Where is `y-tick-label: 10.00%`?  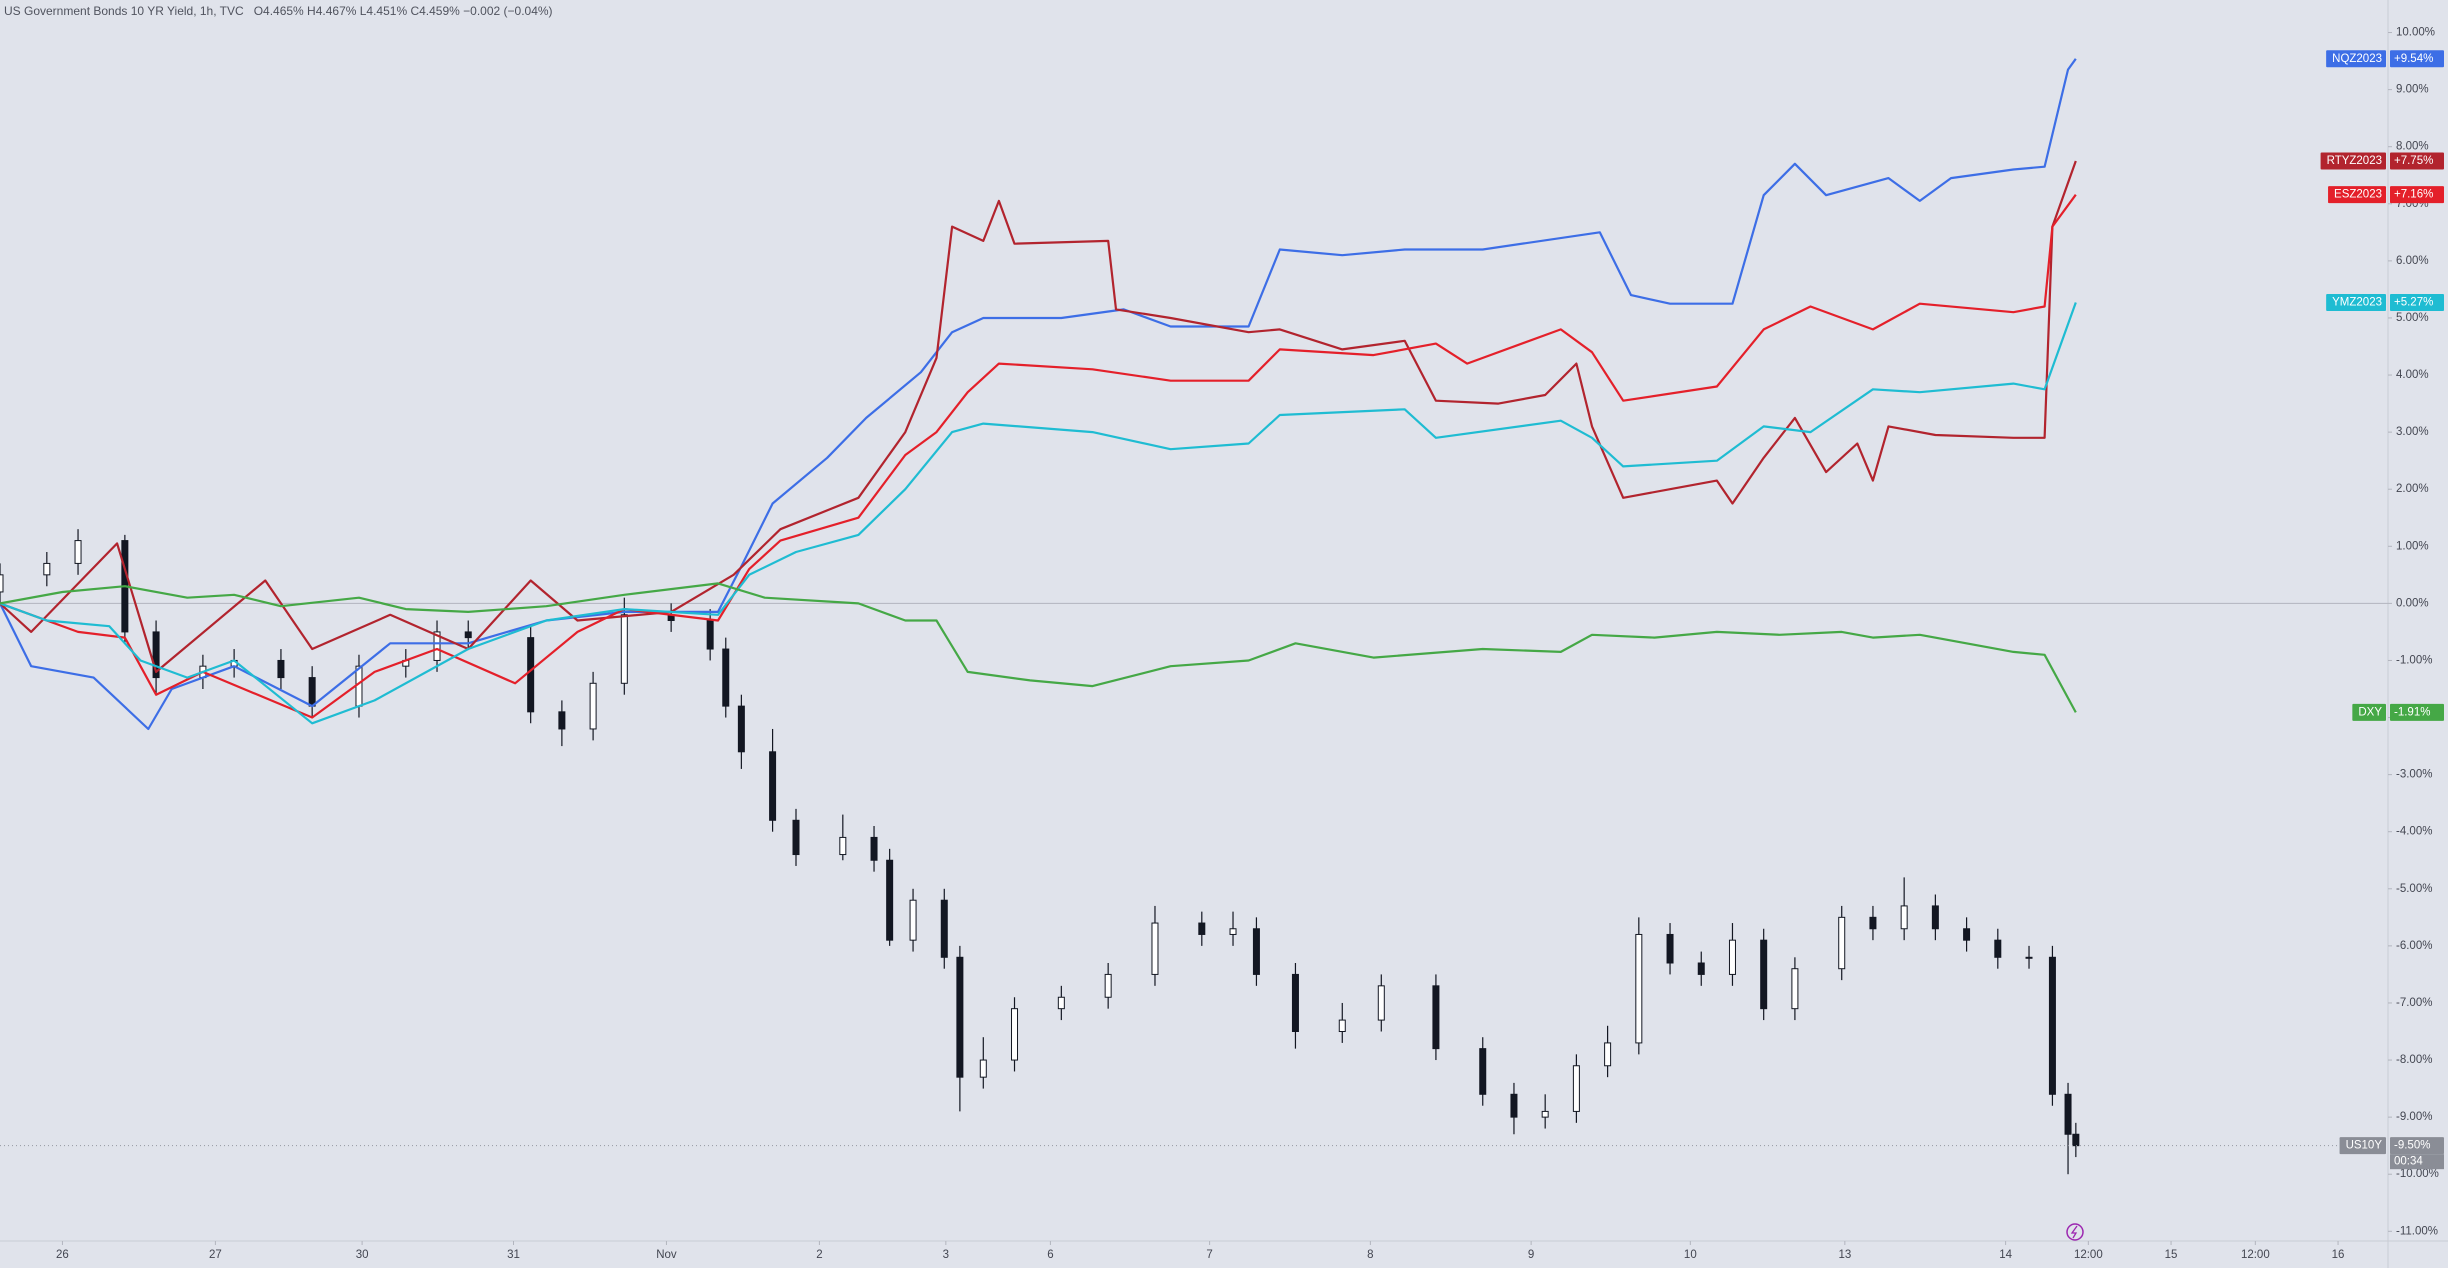 y-tick-label: 10.00% is located at coordinates (2415, 33).